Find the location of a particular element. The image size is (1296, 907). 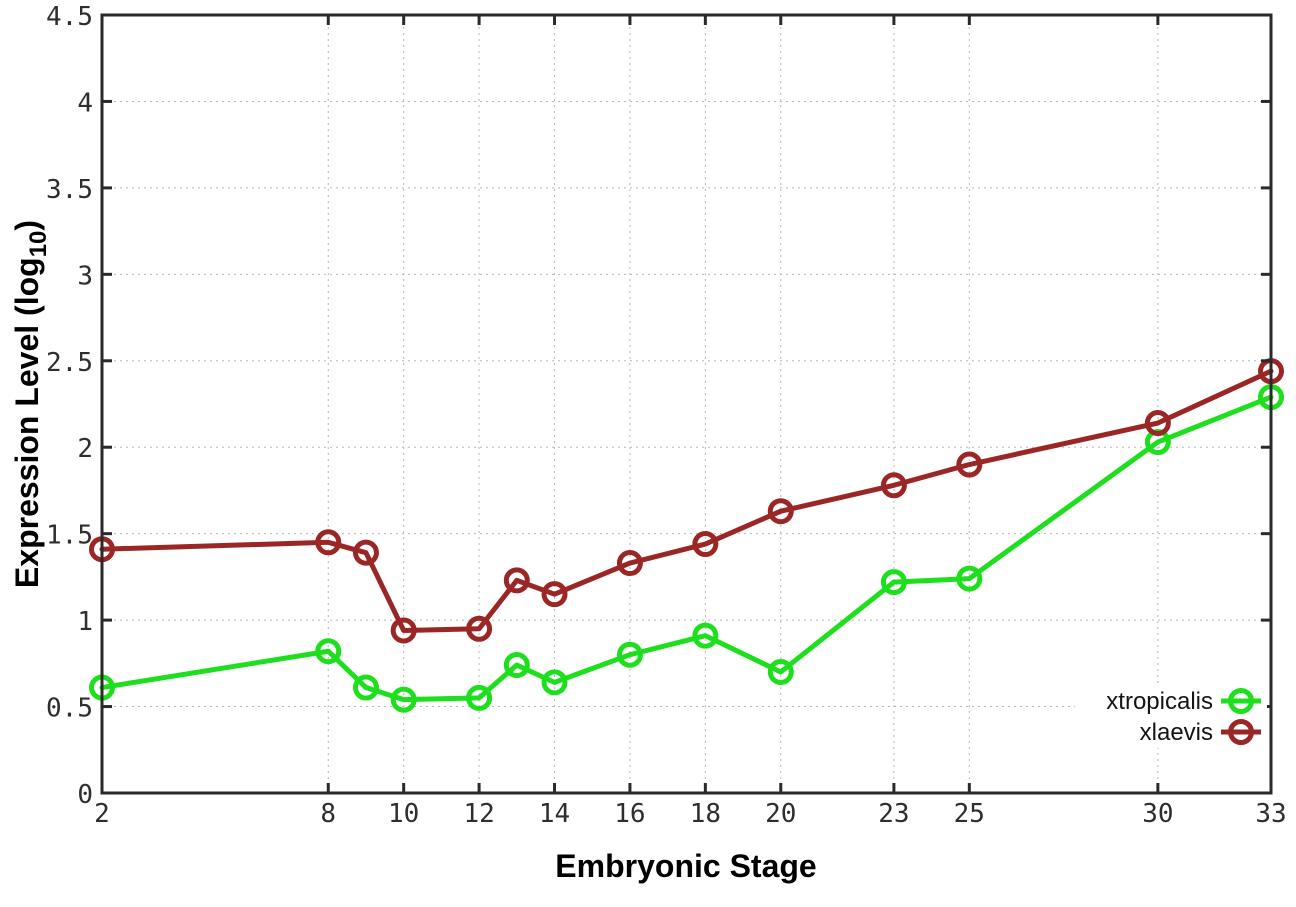

x-tick-label: 33 is located at coordinates (1270, 814).